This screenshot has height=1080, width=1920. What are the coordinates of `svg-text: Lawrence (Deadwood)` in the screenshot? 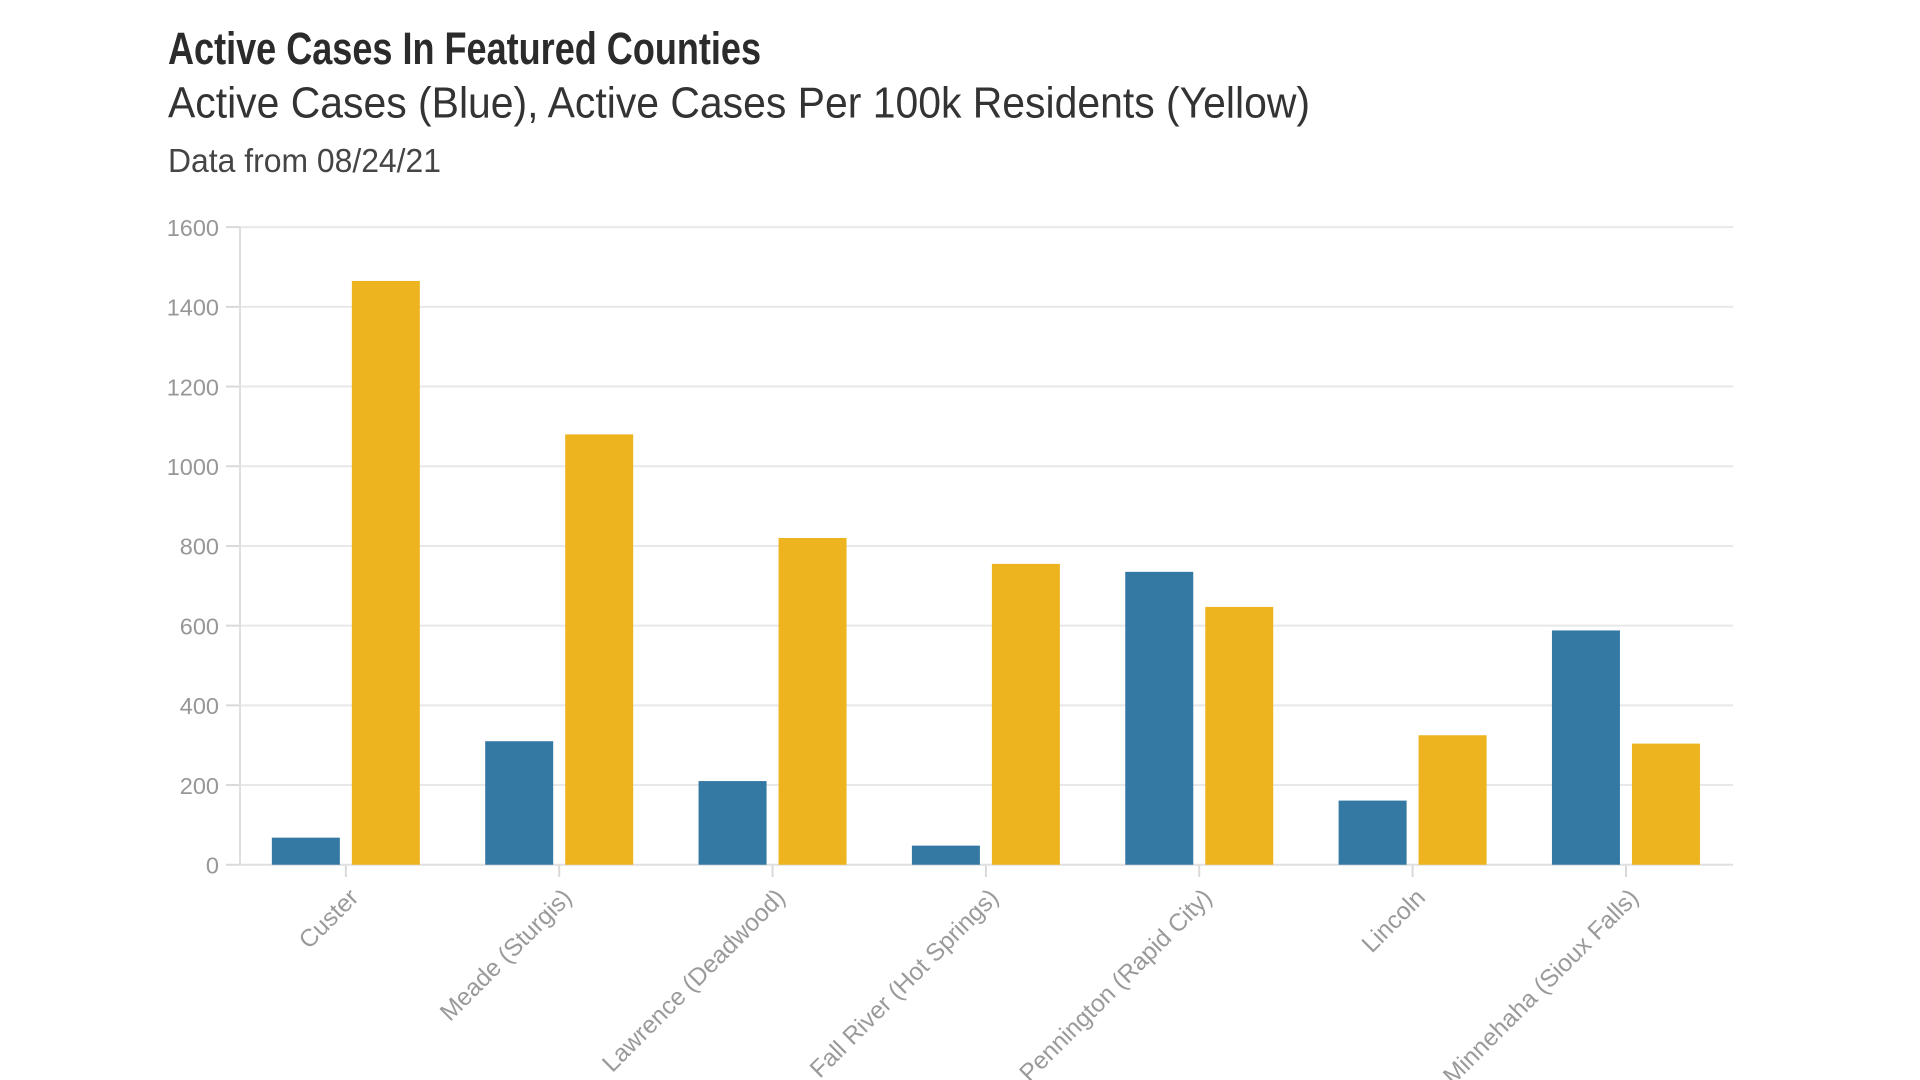 It's located at (693, 980).